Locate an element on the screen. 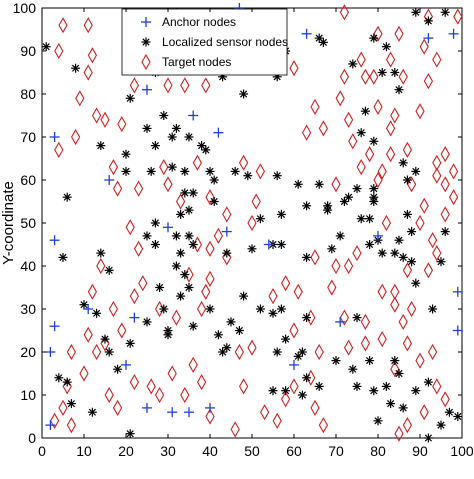  x-tick-label: 0 is located at coordinates (42, 451).